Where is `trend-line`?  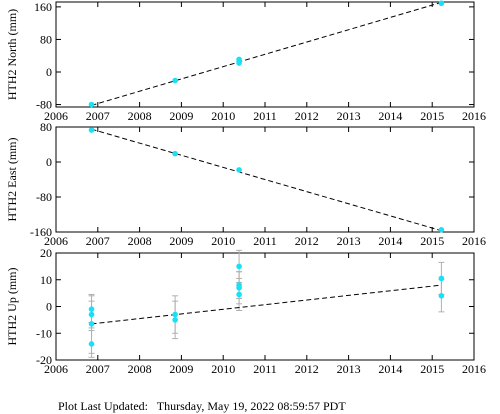
trend-line is located at coordinates (266, 304).